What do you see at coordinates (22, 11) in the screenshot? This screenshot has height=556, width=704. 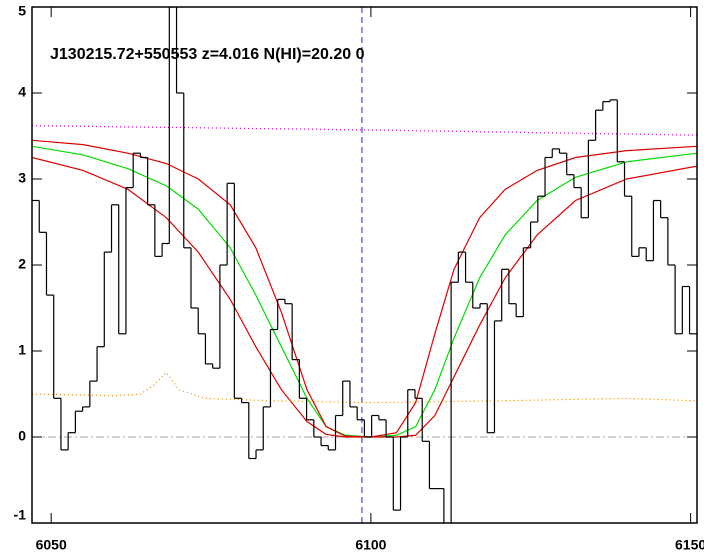 I see `y-tick-label: 5` at bounding box center [22, 11].